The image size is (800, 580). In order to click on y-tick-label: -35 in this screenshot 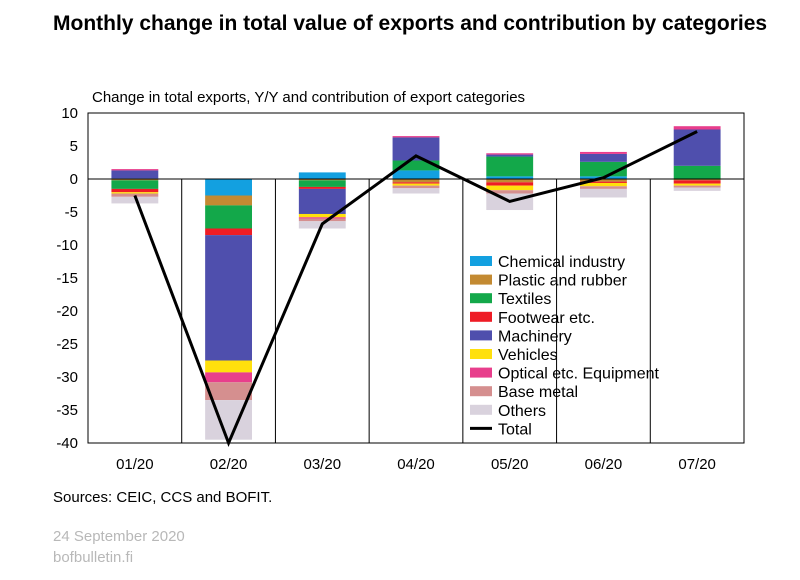, I will do `click(67, 410)`.